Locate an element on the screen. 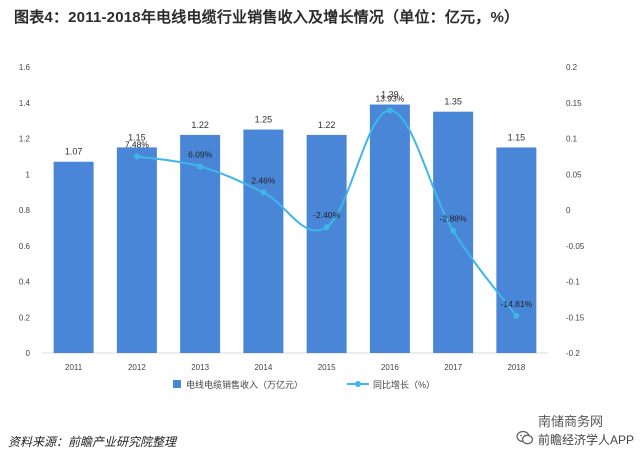  watermark-line2: 前瞻经济学人APP is located at coordinates (586, 440).